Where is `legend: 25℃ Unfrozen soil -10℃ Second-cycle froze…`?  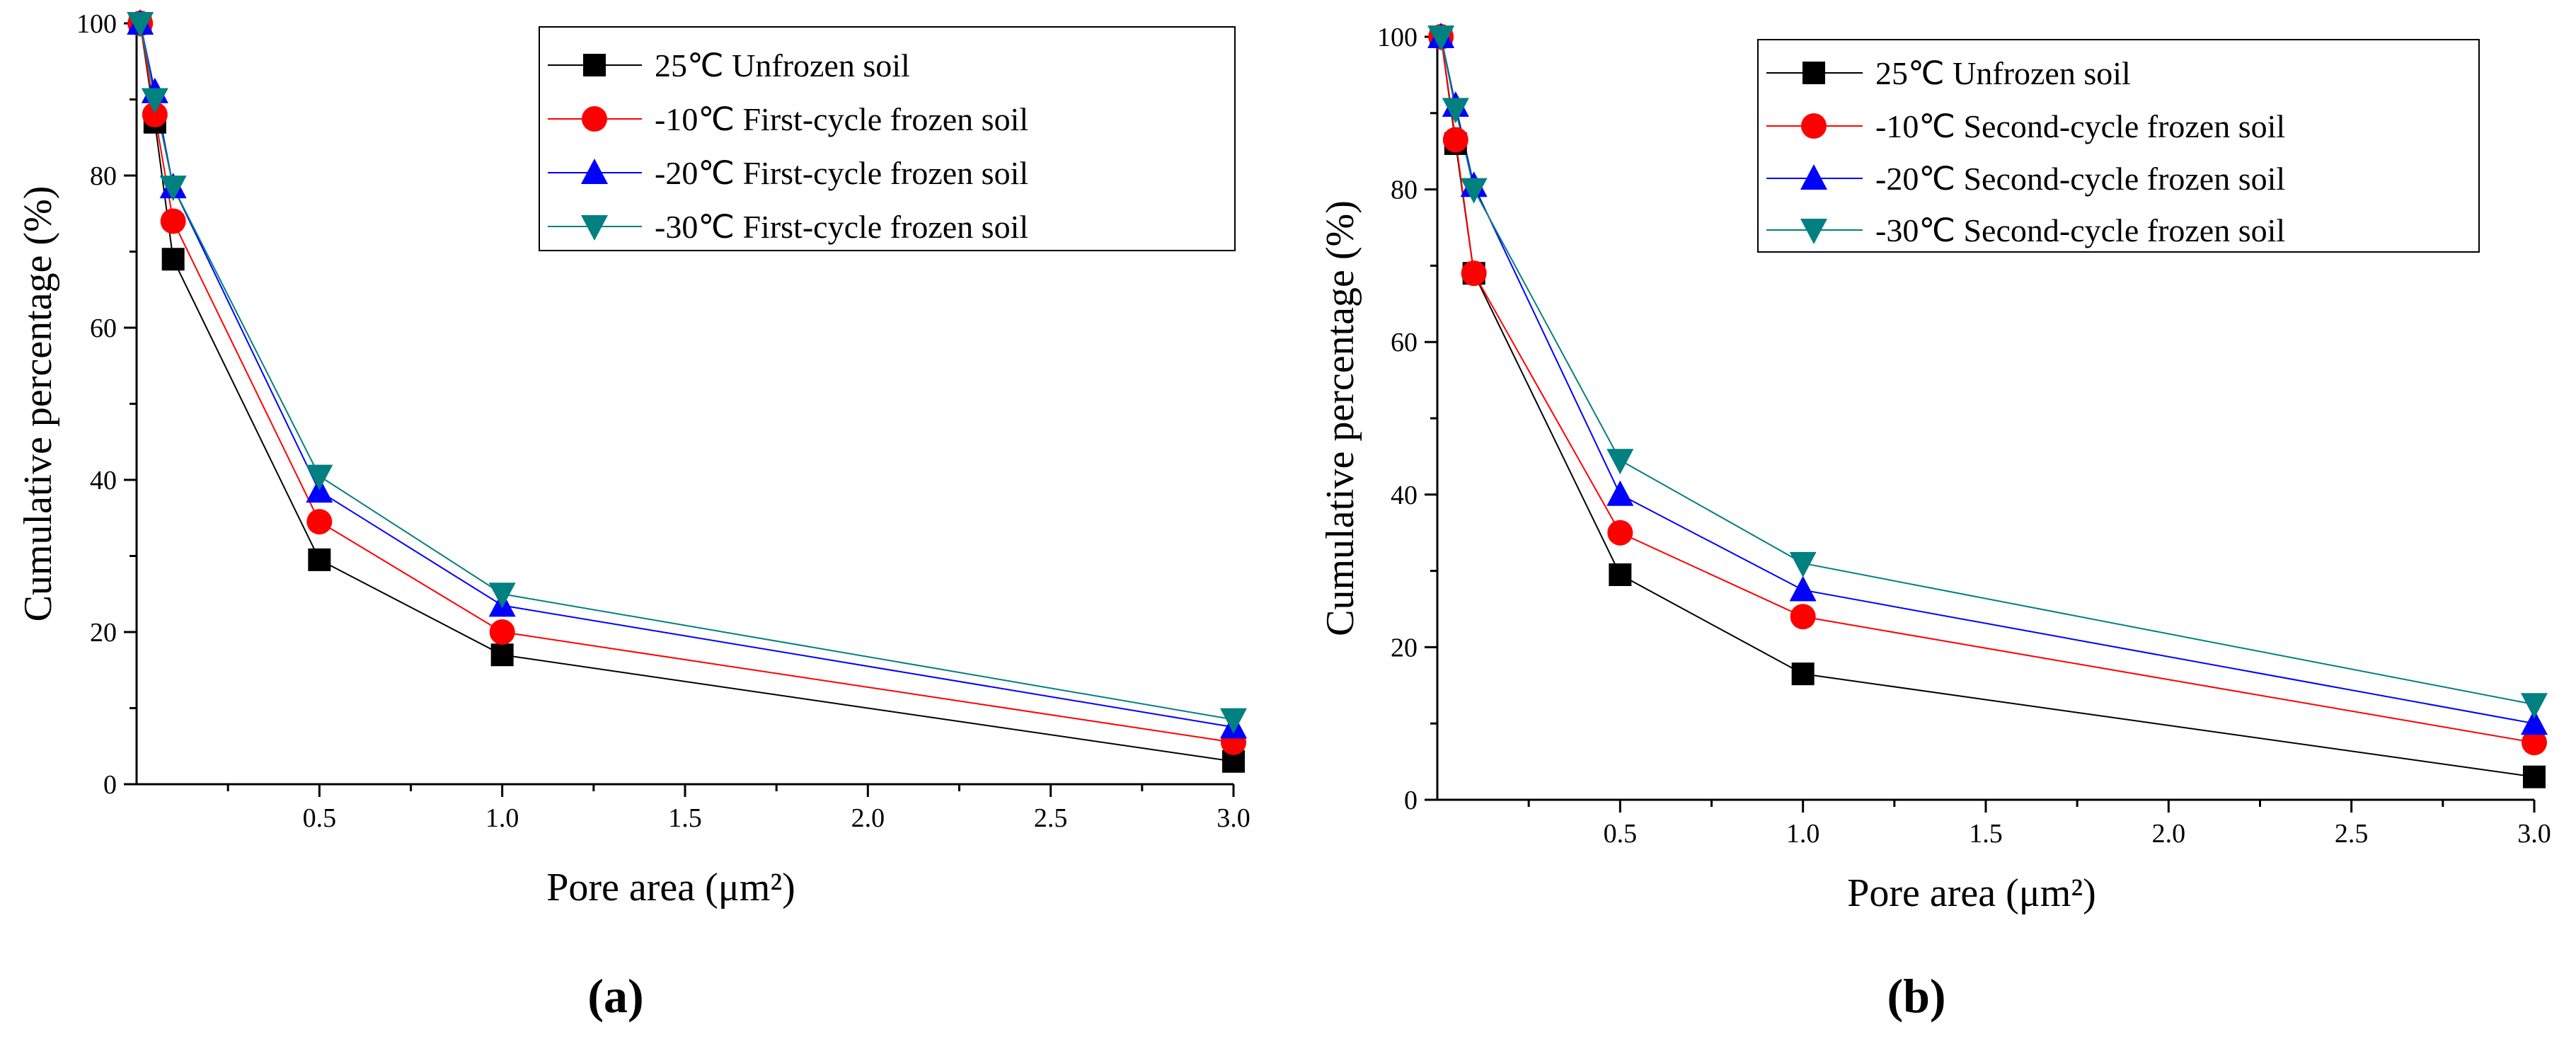
legend: 25℃ Unfrozen soil -10℃ Second-cycle froze… is located at coordinates (2119, 146).